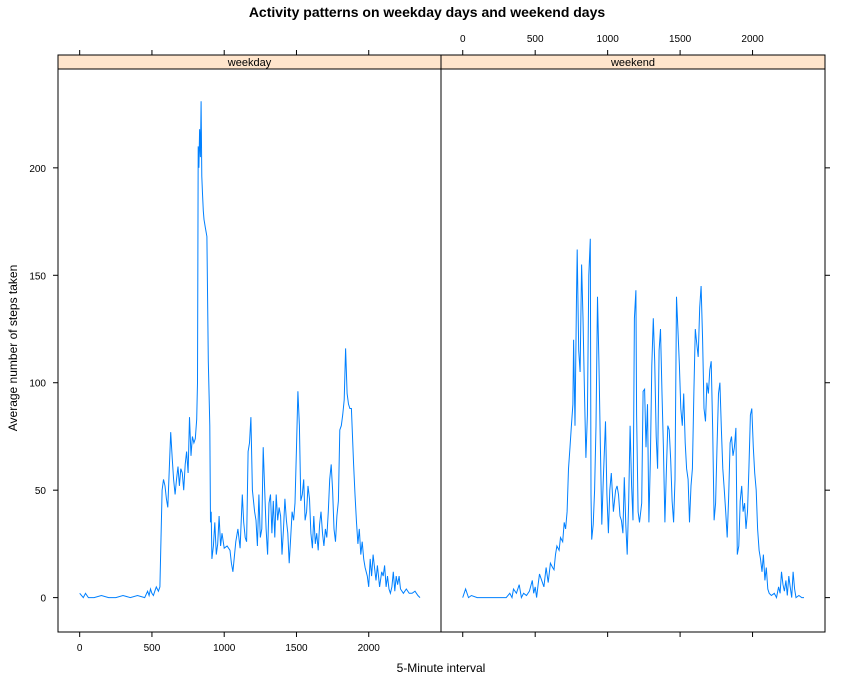 Image resolution: width=855 pixels, height=685 pixels. What do you see at coordinates (37, 384) in the screenshot?
I see `y-tick-label: 100` at bounding box center [37, 384].